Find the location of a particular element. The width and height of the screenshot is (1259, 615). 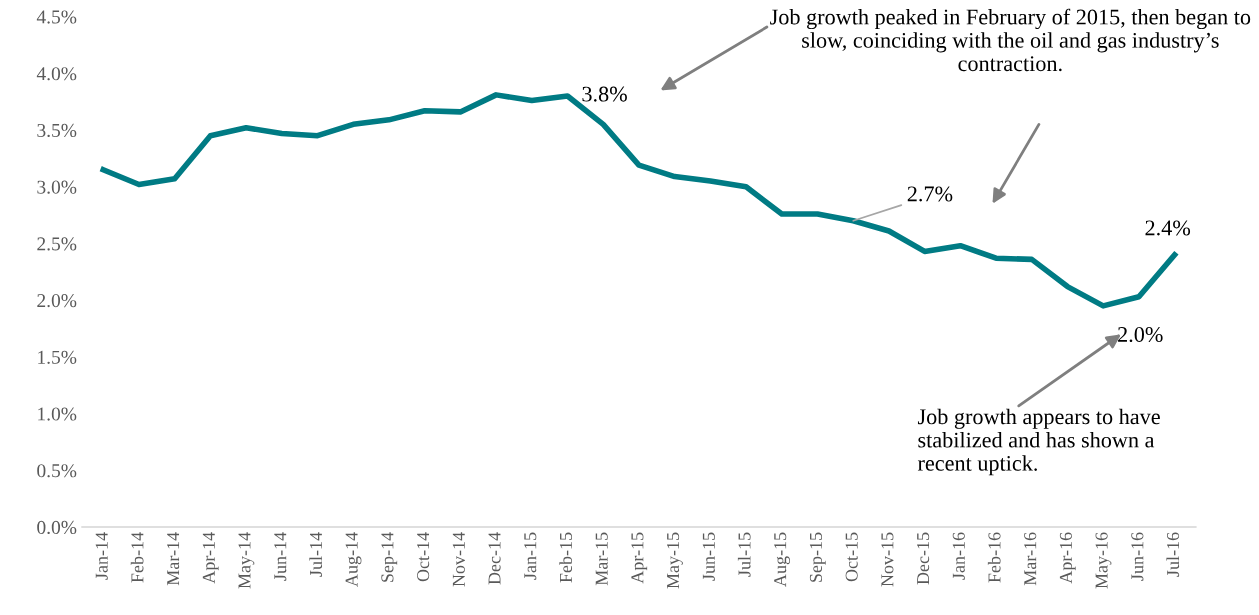

x-tick-label: Nov-15 is located at coordinates (887, 559).